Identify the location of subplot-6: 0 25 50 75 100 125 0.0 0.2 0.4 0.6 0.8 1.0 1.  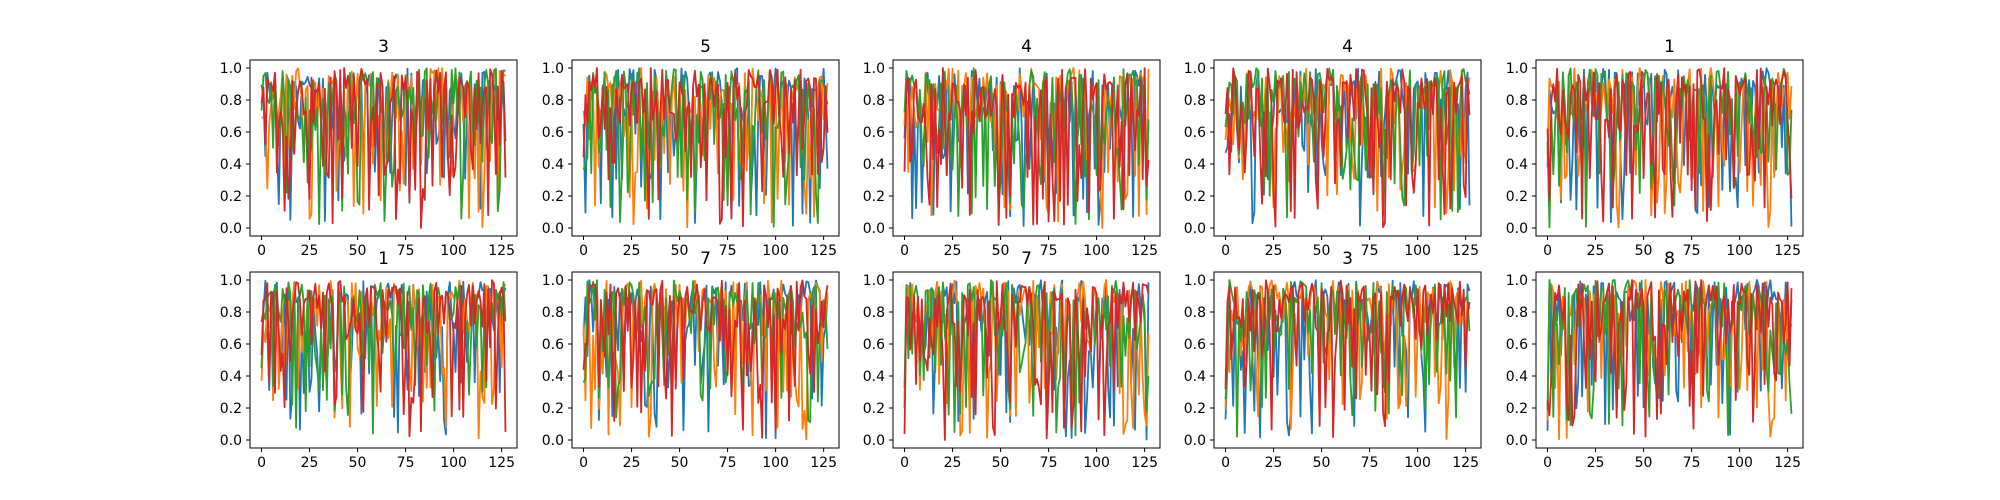
(369, 360).